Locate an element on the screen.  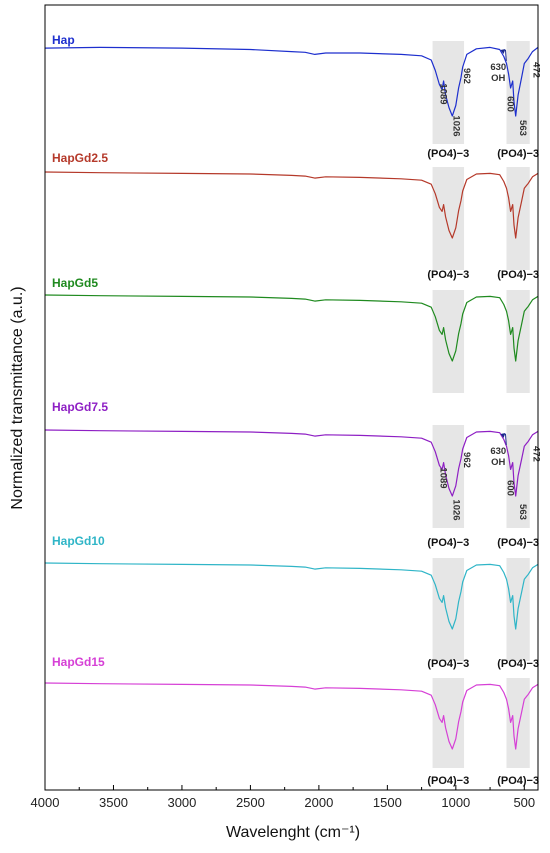
x-axis-ticks: 4000 3500 3000 2500 2000 1500 1000 500 is located at coordinates (283, 797).